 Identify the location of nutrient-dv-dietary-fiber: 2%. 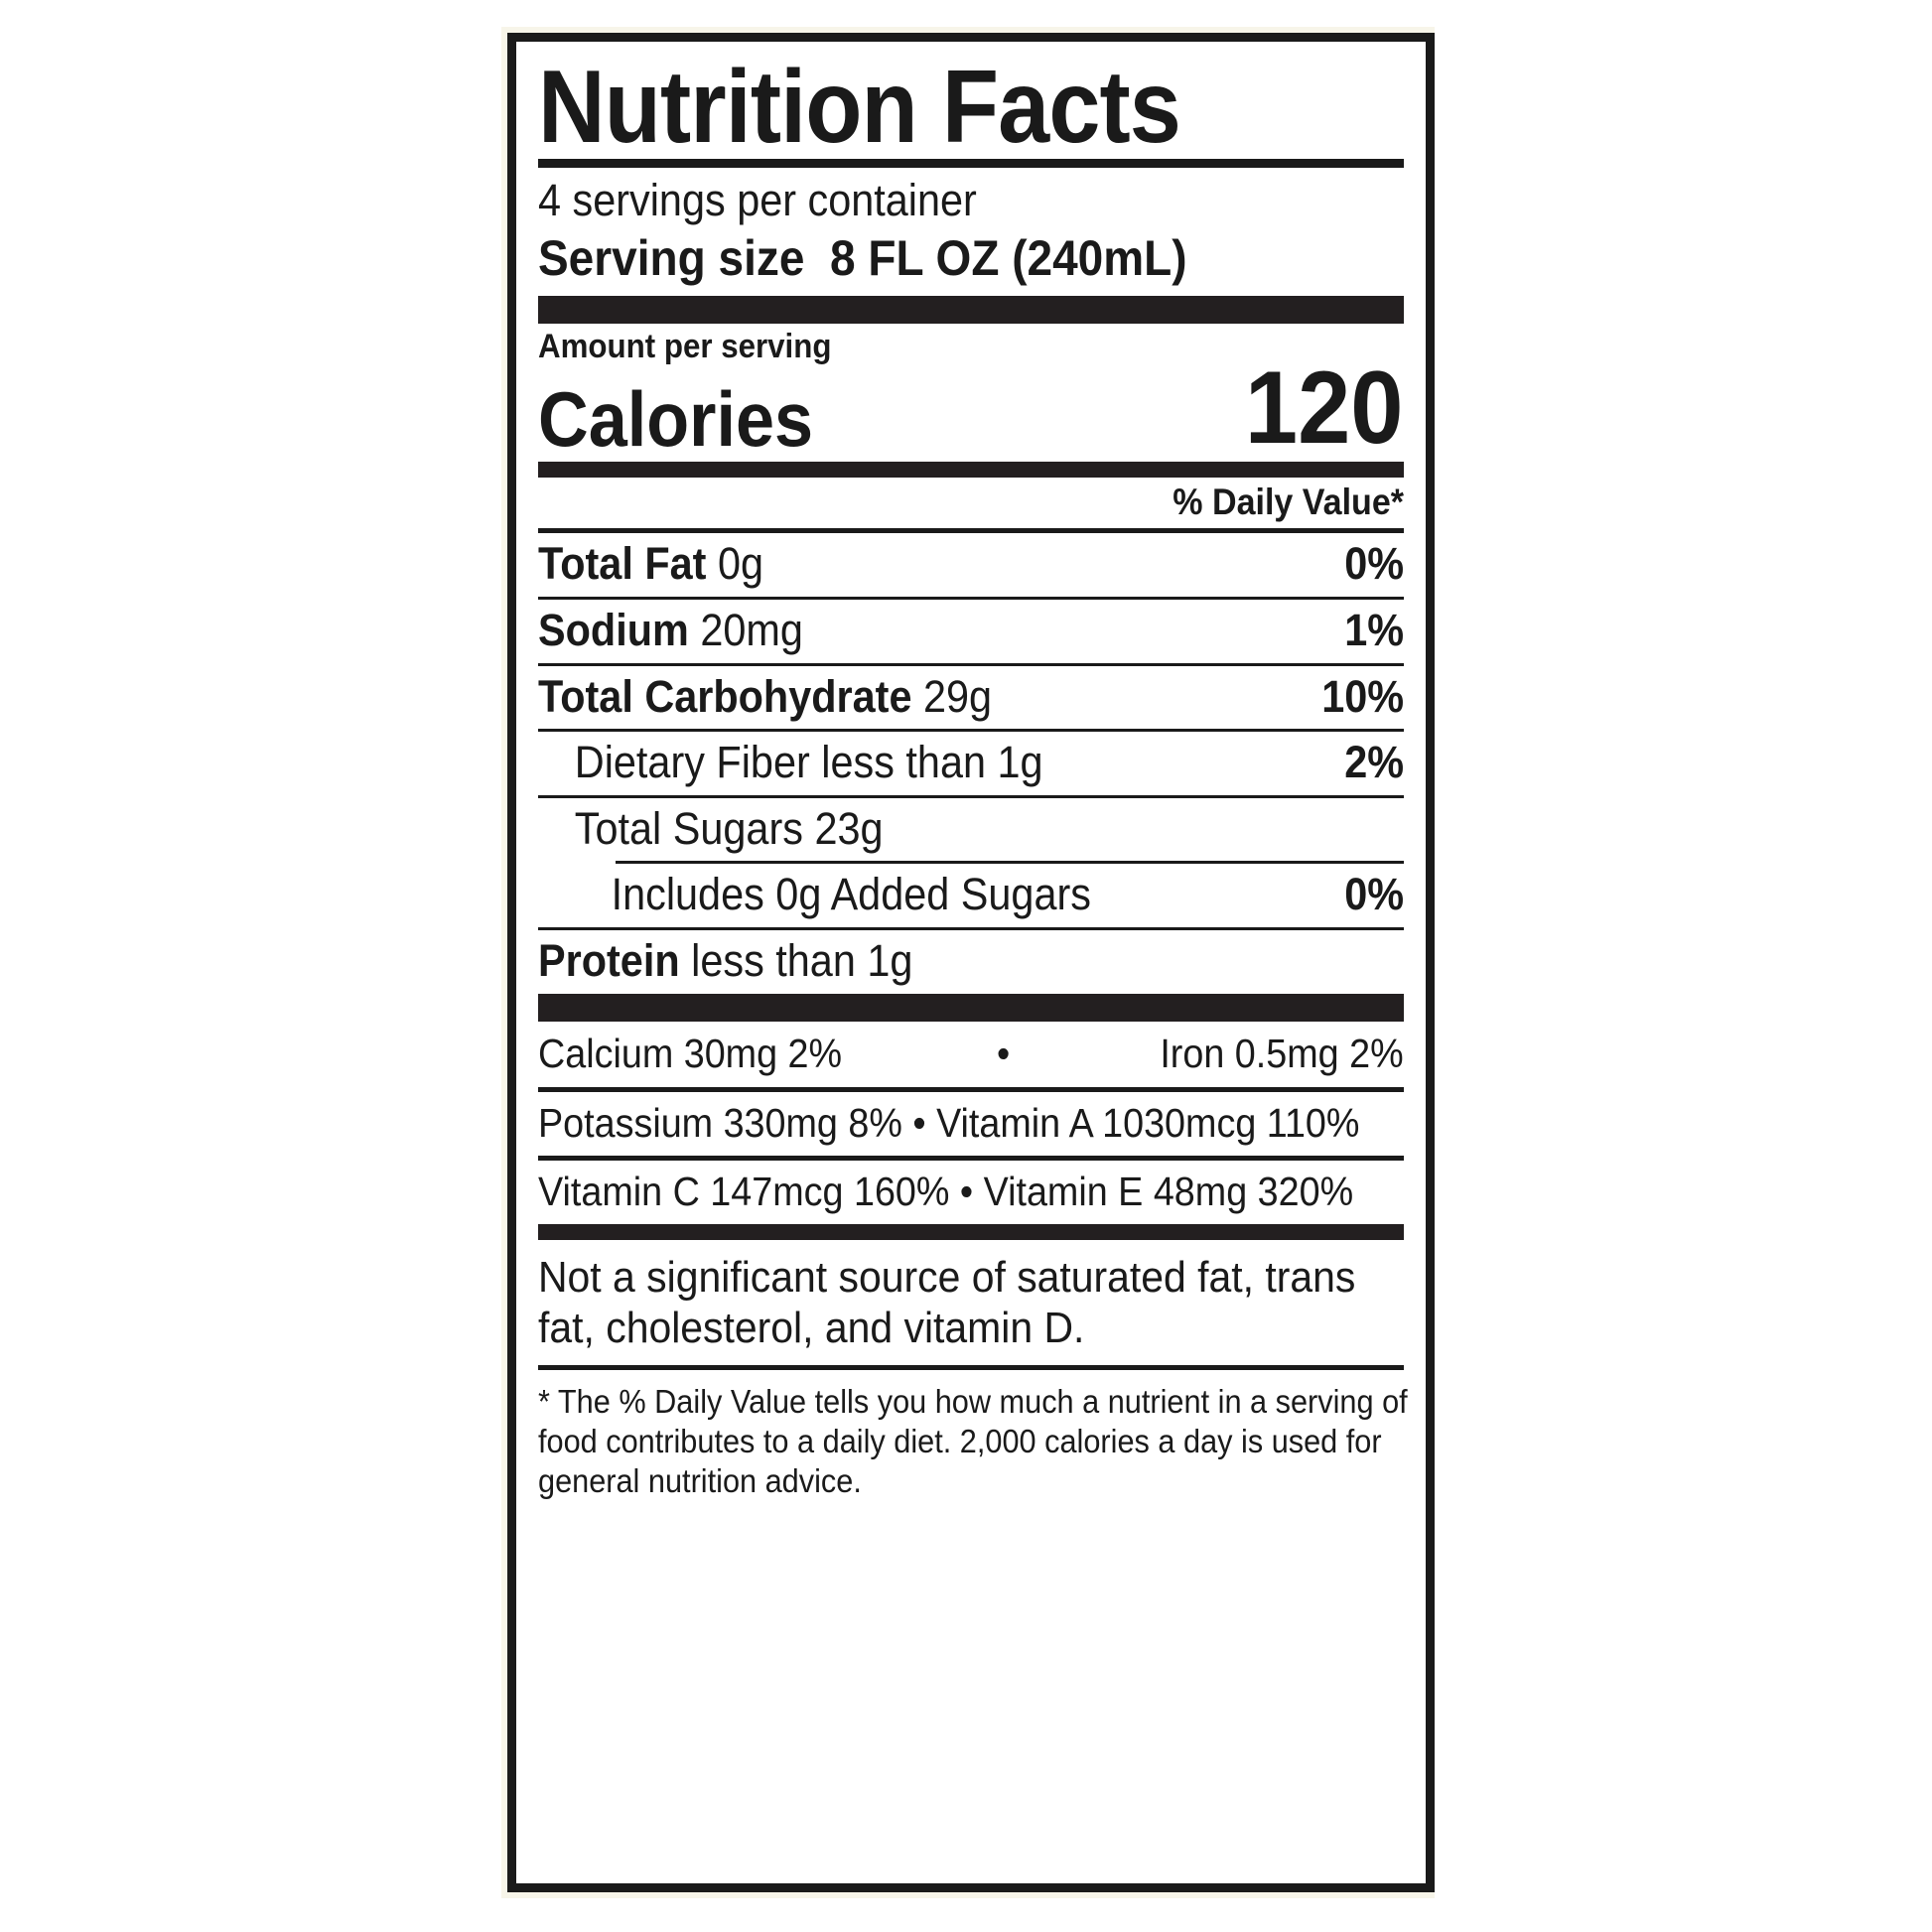
(1374, 763).